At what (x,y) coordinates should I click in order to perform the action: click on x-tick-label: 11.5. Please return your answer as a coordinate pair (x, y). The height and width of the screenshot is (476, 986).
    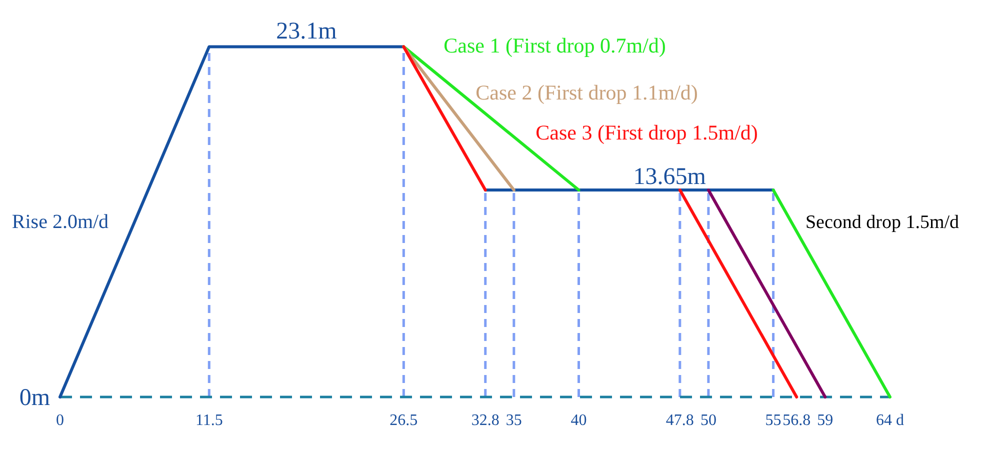
    Looking at the image, I should click on (209, 420).